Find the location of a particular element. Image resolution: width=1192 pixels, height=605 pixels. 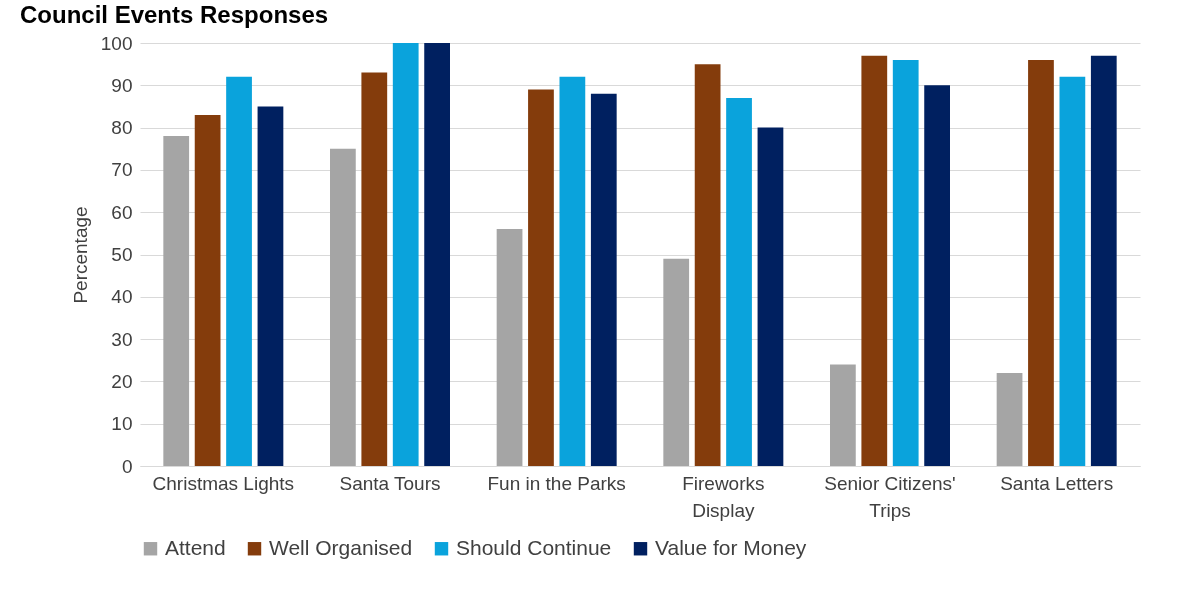

y-tick-label: 10 is located at coordinates (122, 424).